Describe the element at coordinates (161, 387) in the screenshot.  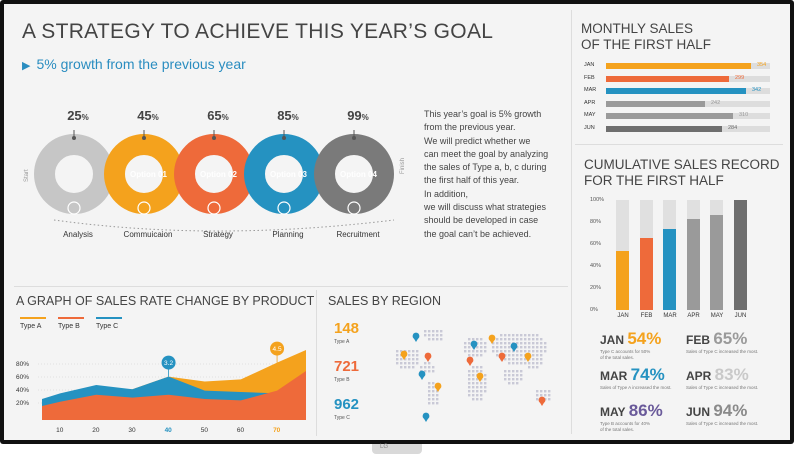
I see `rate-chart: 80% 60% 40% 20% 10 20 30 40 50 60 70 3.2 4.5` at that location.